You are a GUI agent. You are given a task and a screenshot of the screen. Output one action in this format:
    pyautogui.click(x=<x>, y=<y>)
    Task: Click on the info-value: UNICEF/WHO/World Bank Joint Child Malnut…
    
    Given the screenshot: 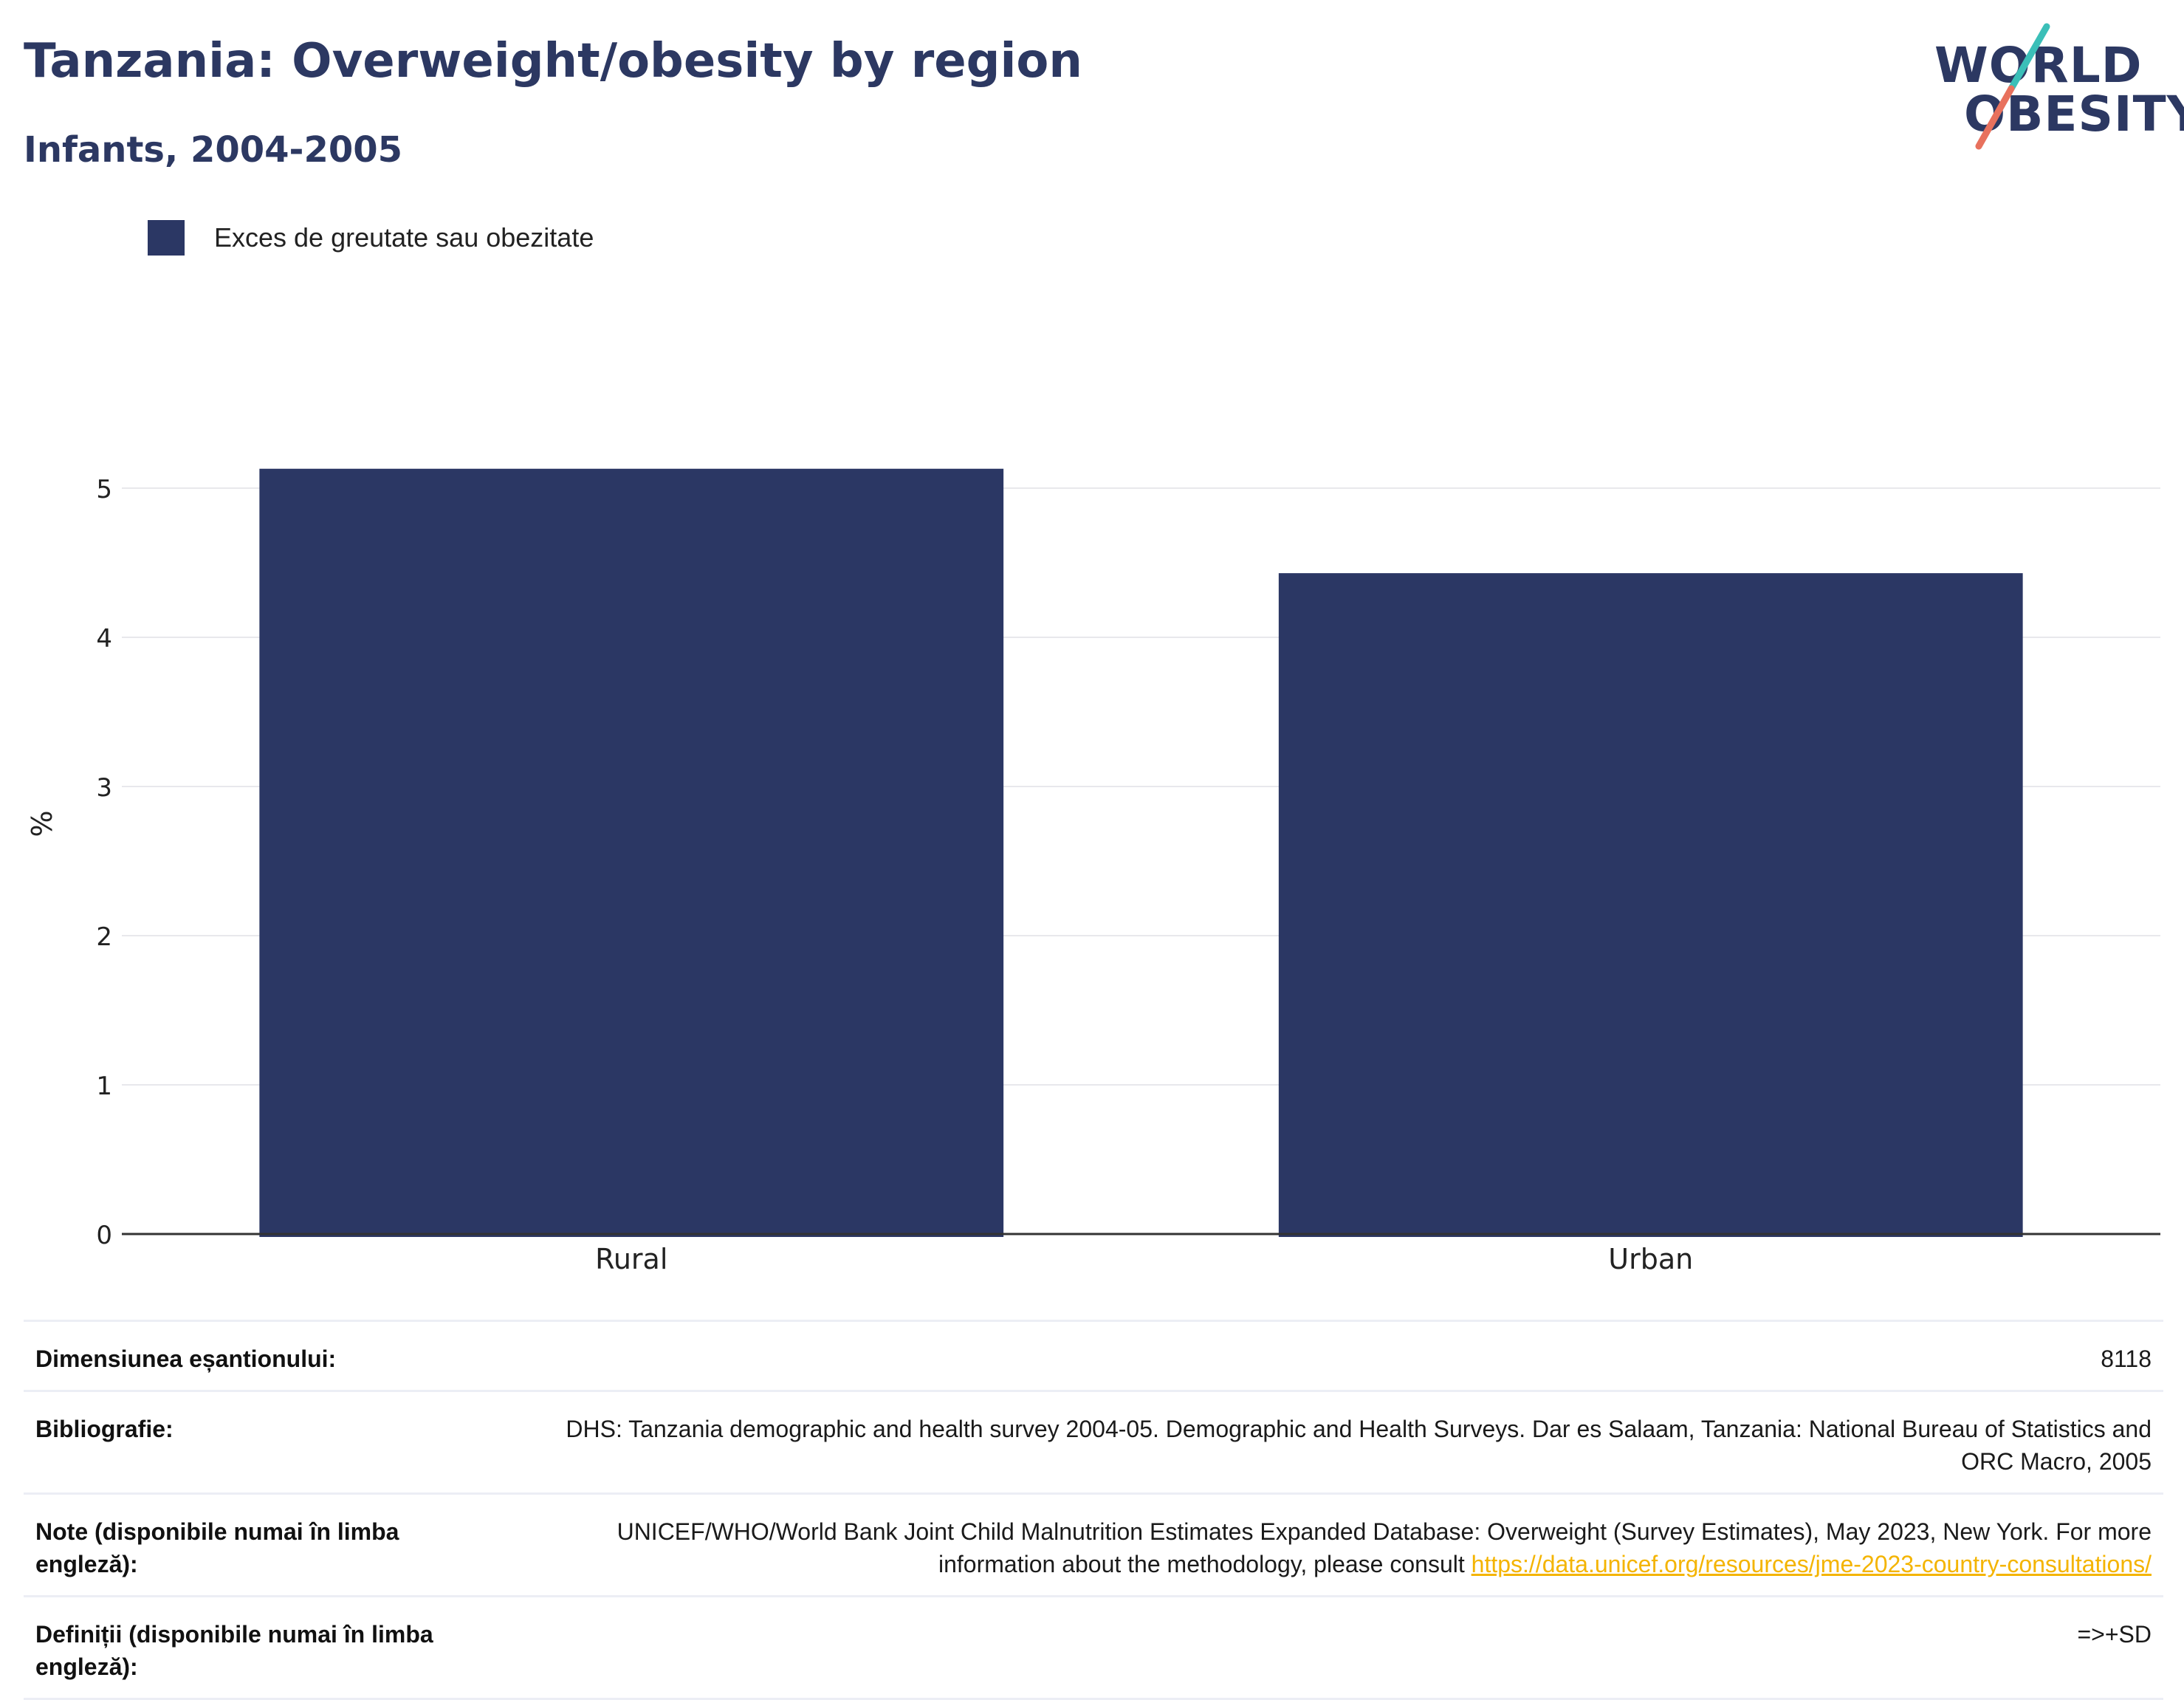 What is the action you would take?
    pyautogui.click(x=1330, y=1547)
    